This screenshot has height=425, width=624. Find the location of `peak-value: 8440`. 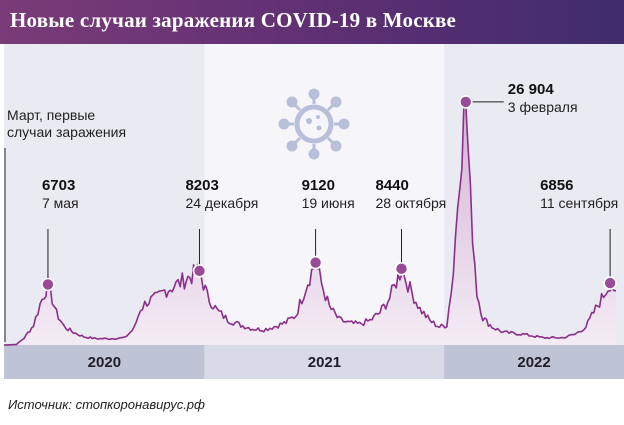

peak-value: 8440 is located at coordinates (392, 185).